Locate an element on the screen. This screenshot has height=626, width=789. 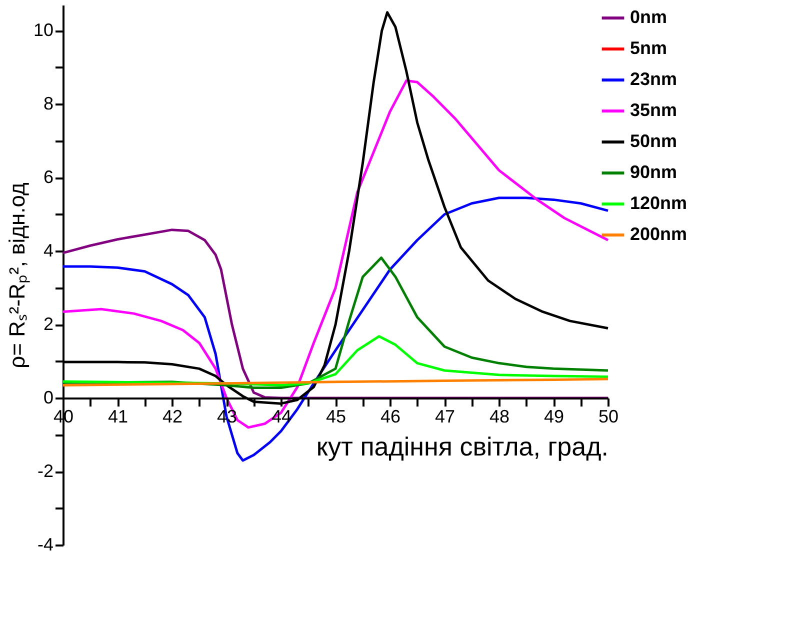
y-tick-label: 2 is located at coordinates (48, 324).